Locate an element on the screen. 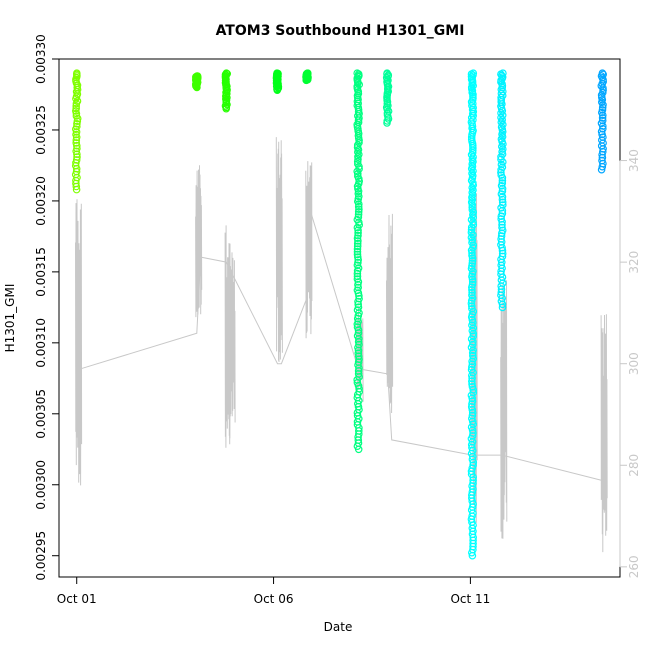 Image resolution: width=650 pixels, height=650 pixels. y-axis-label: H1301_GMI is located at coordinates (10, 318).